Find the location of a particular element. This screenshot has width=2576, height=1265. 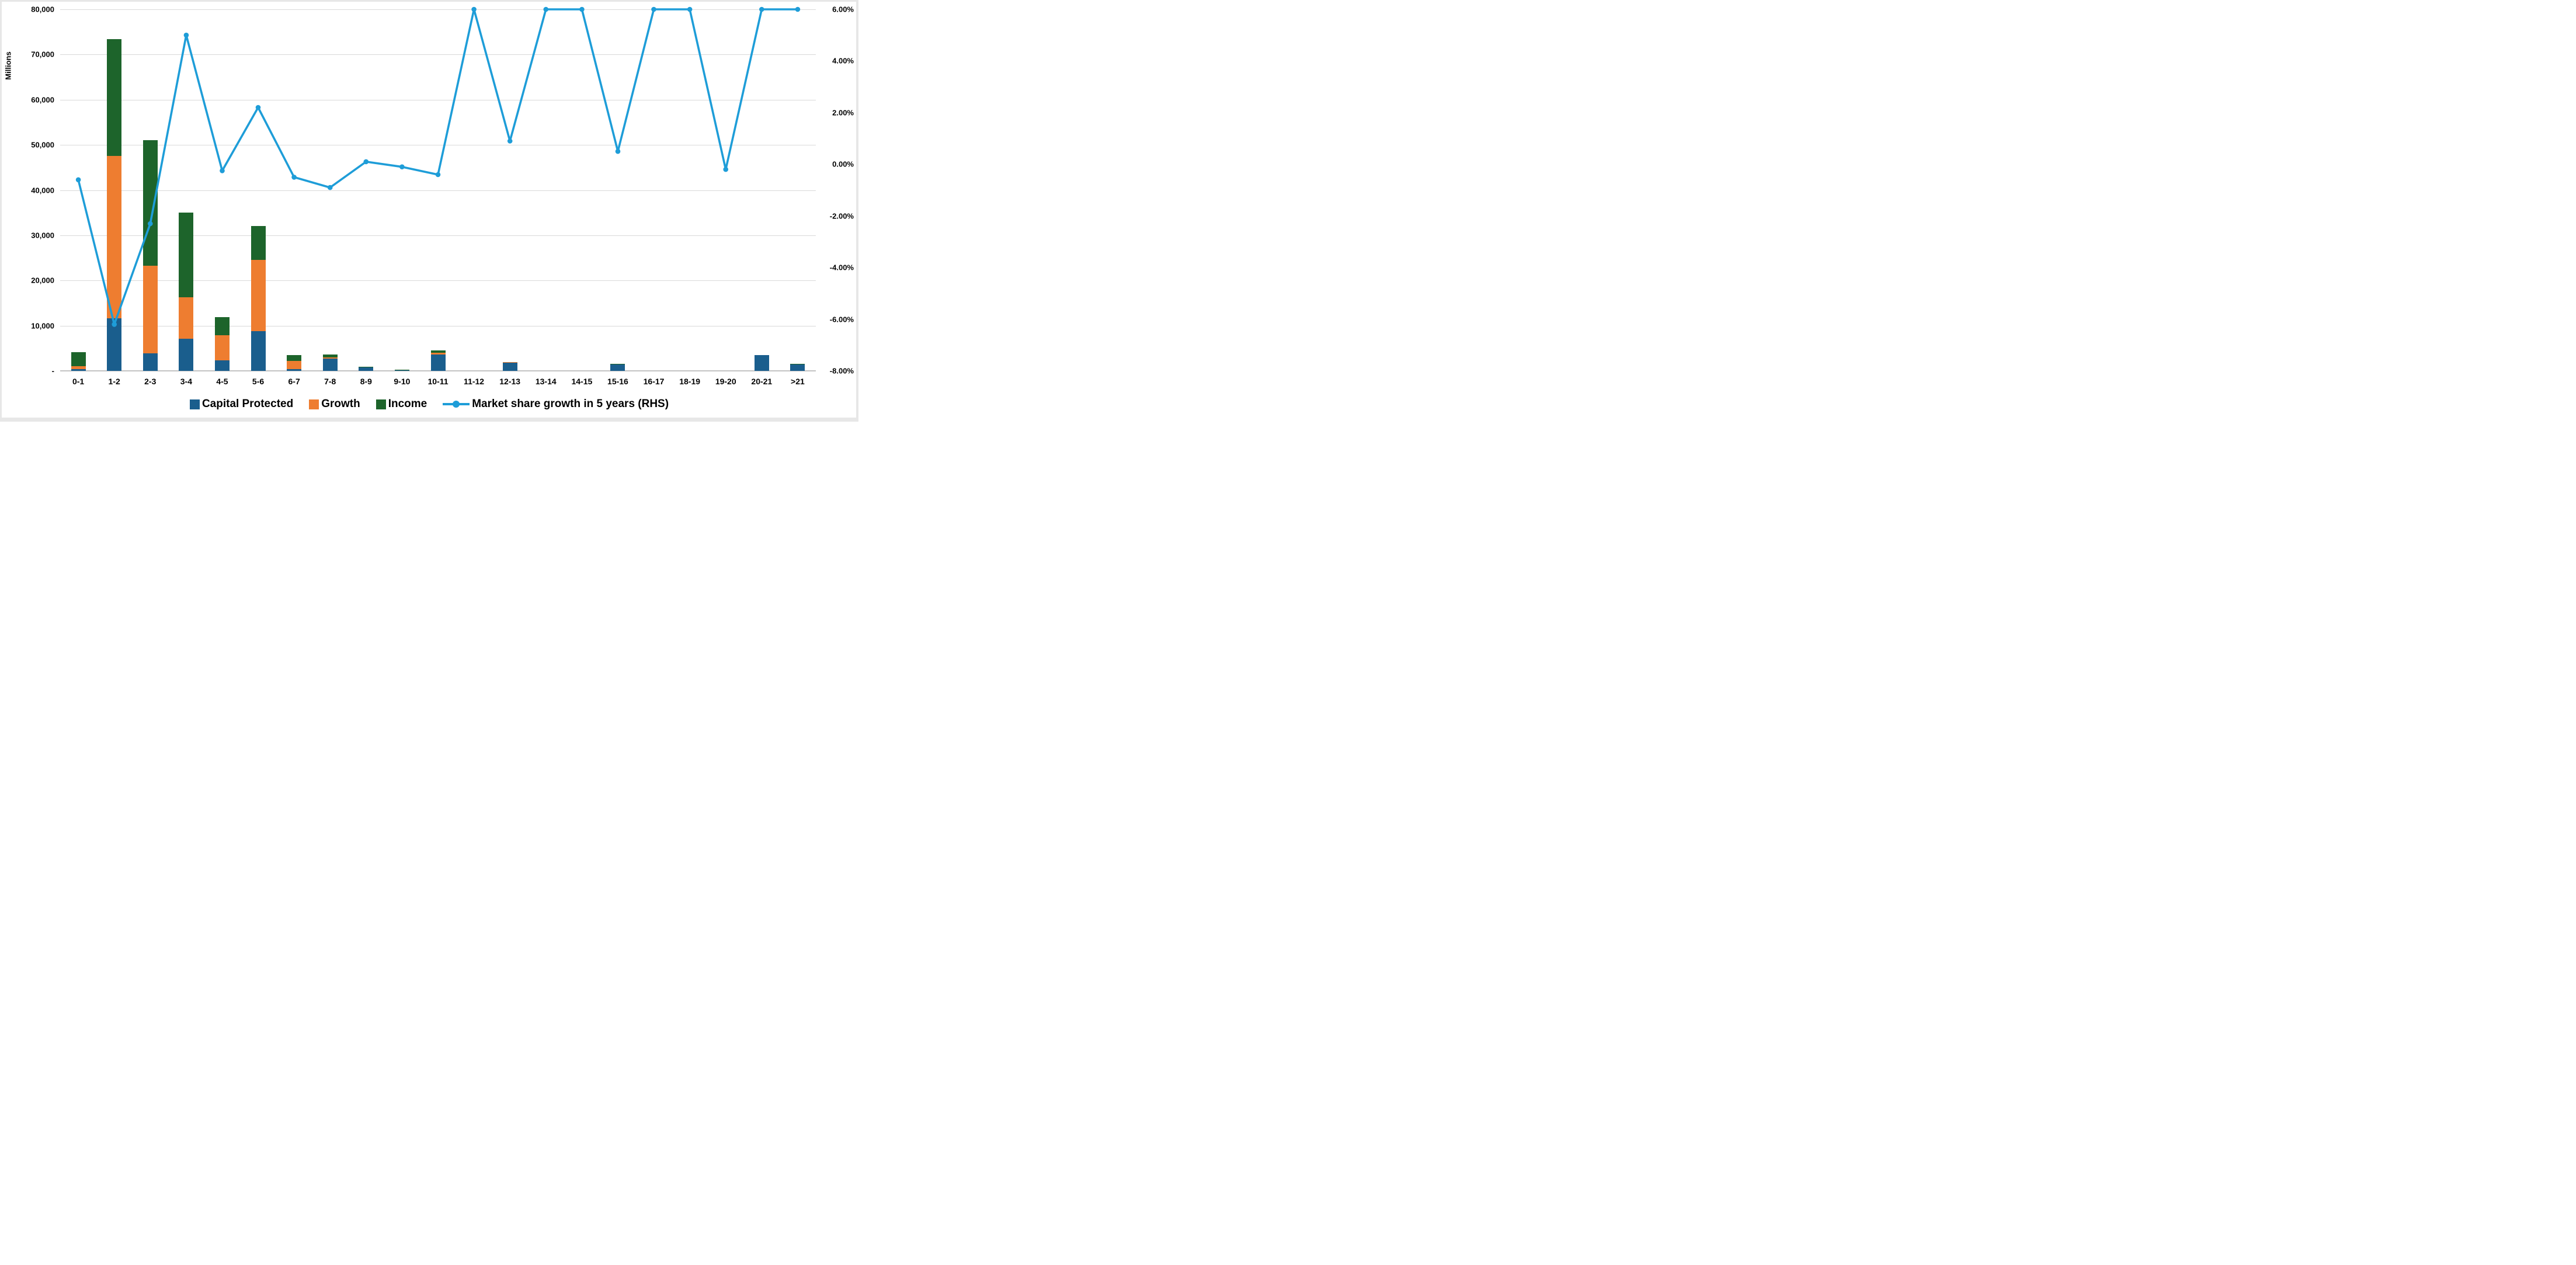

x-axis-category-label: 13-14 is located at coordinates (546, 381).